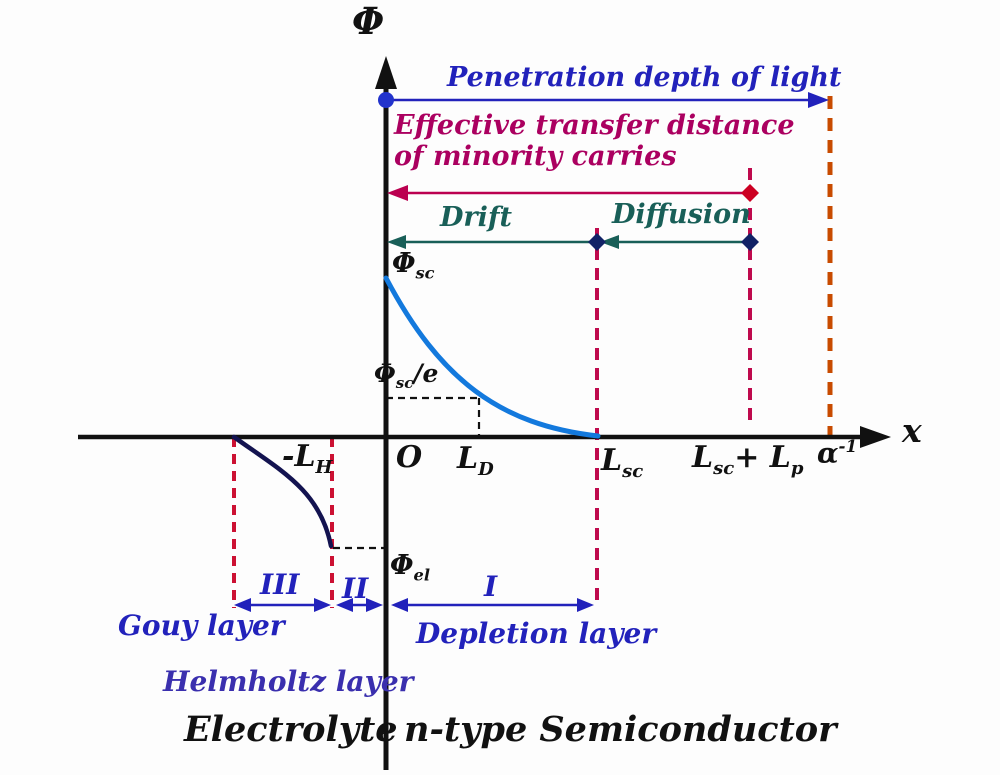 This screenshot has width=1000, height=775. I want to click on x-axis-label-text: x, so click(912, 430).